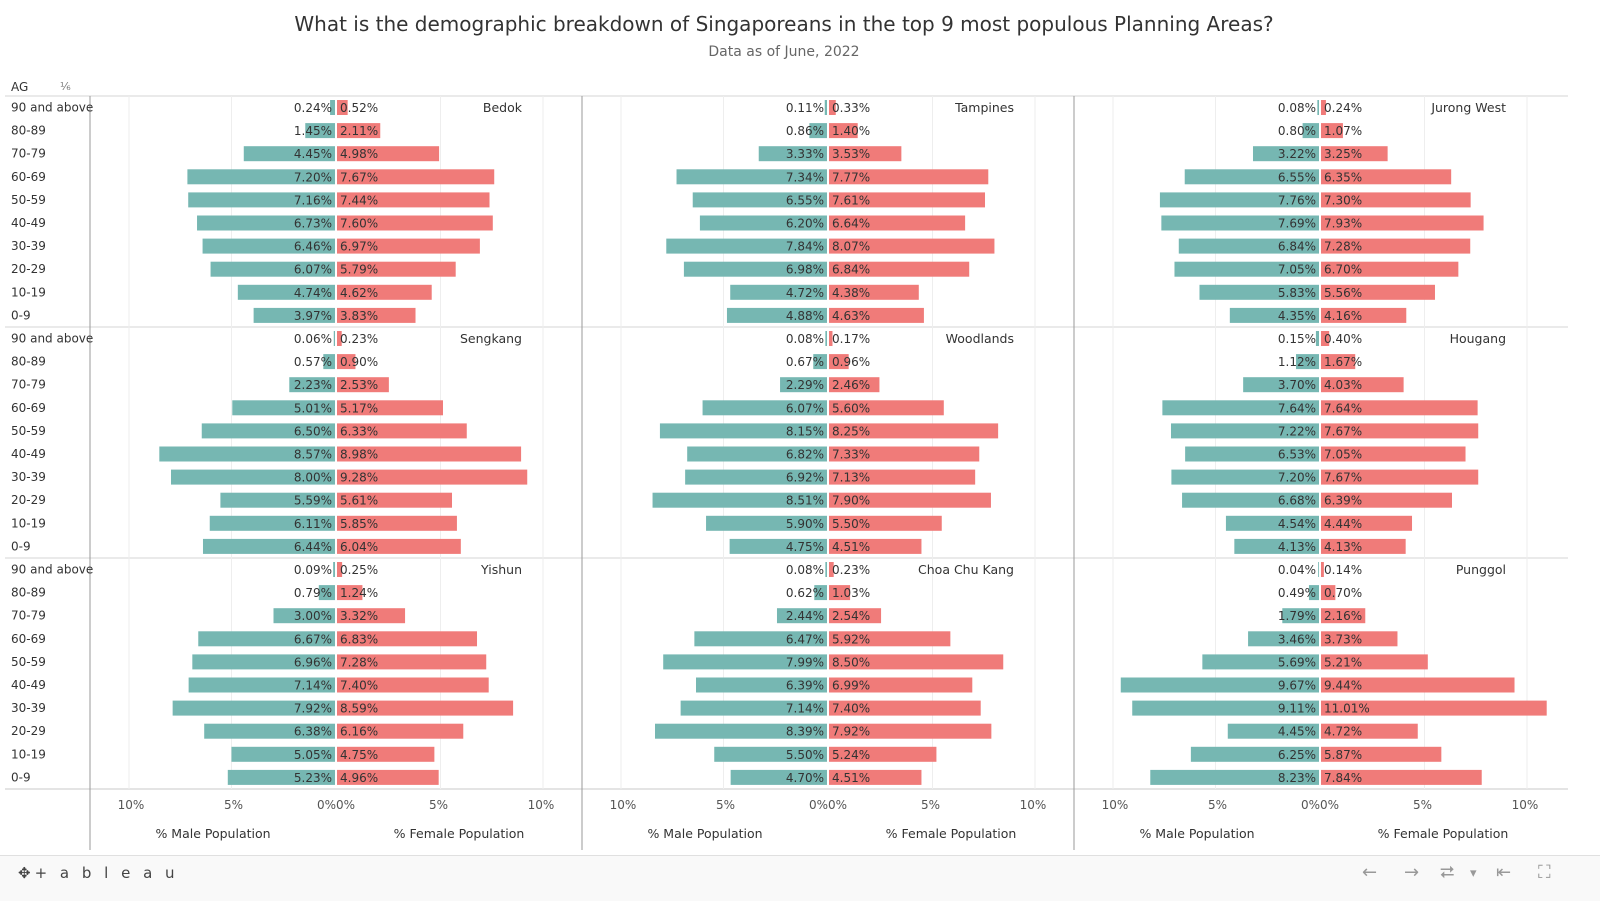 Image resolution: width=1600 pixels, height=901 pixels. Describe the element at coordinates (1412, 872) in the screenshot. I see `redo-icon: →` at that location.